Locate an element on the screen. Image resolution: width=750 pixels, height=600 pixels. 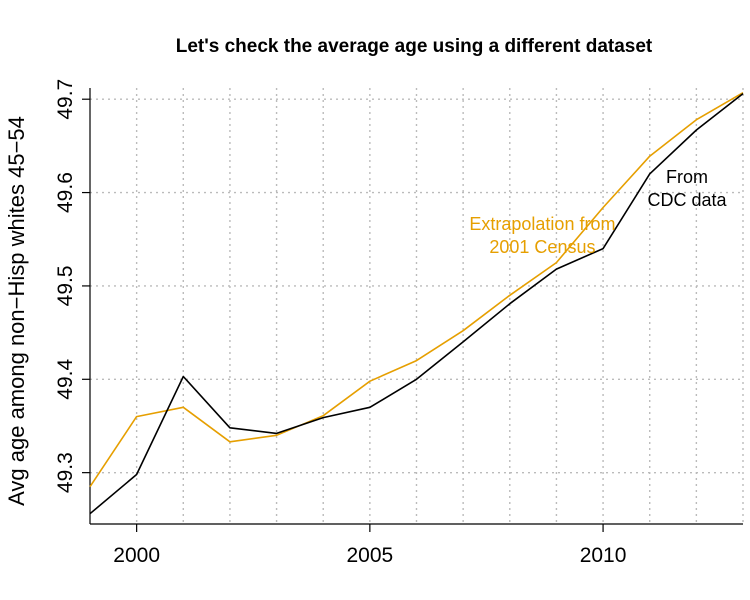
y-tick-label: 49.5 is located at coordinates (65, 285).